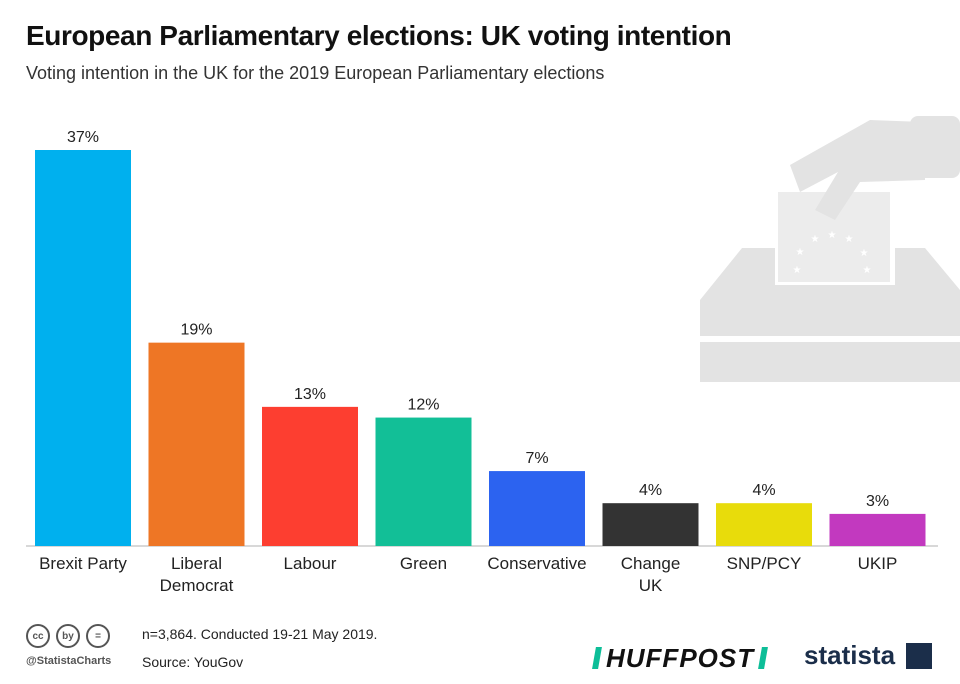  What do you see at coordinates (38, 636) in the screenshot?
I see `cc-icon: cc` at bounding box center [38, 636].